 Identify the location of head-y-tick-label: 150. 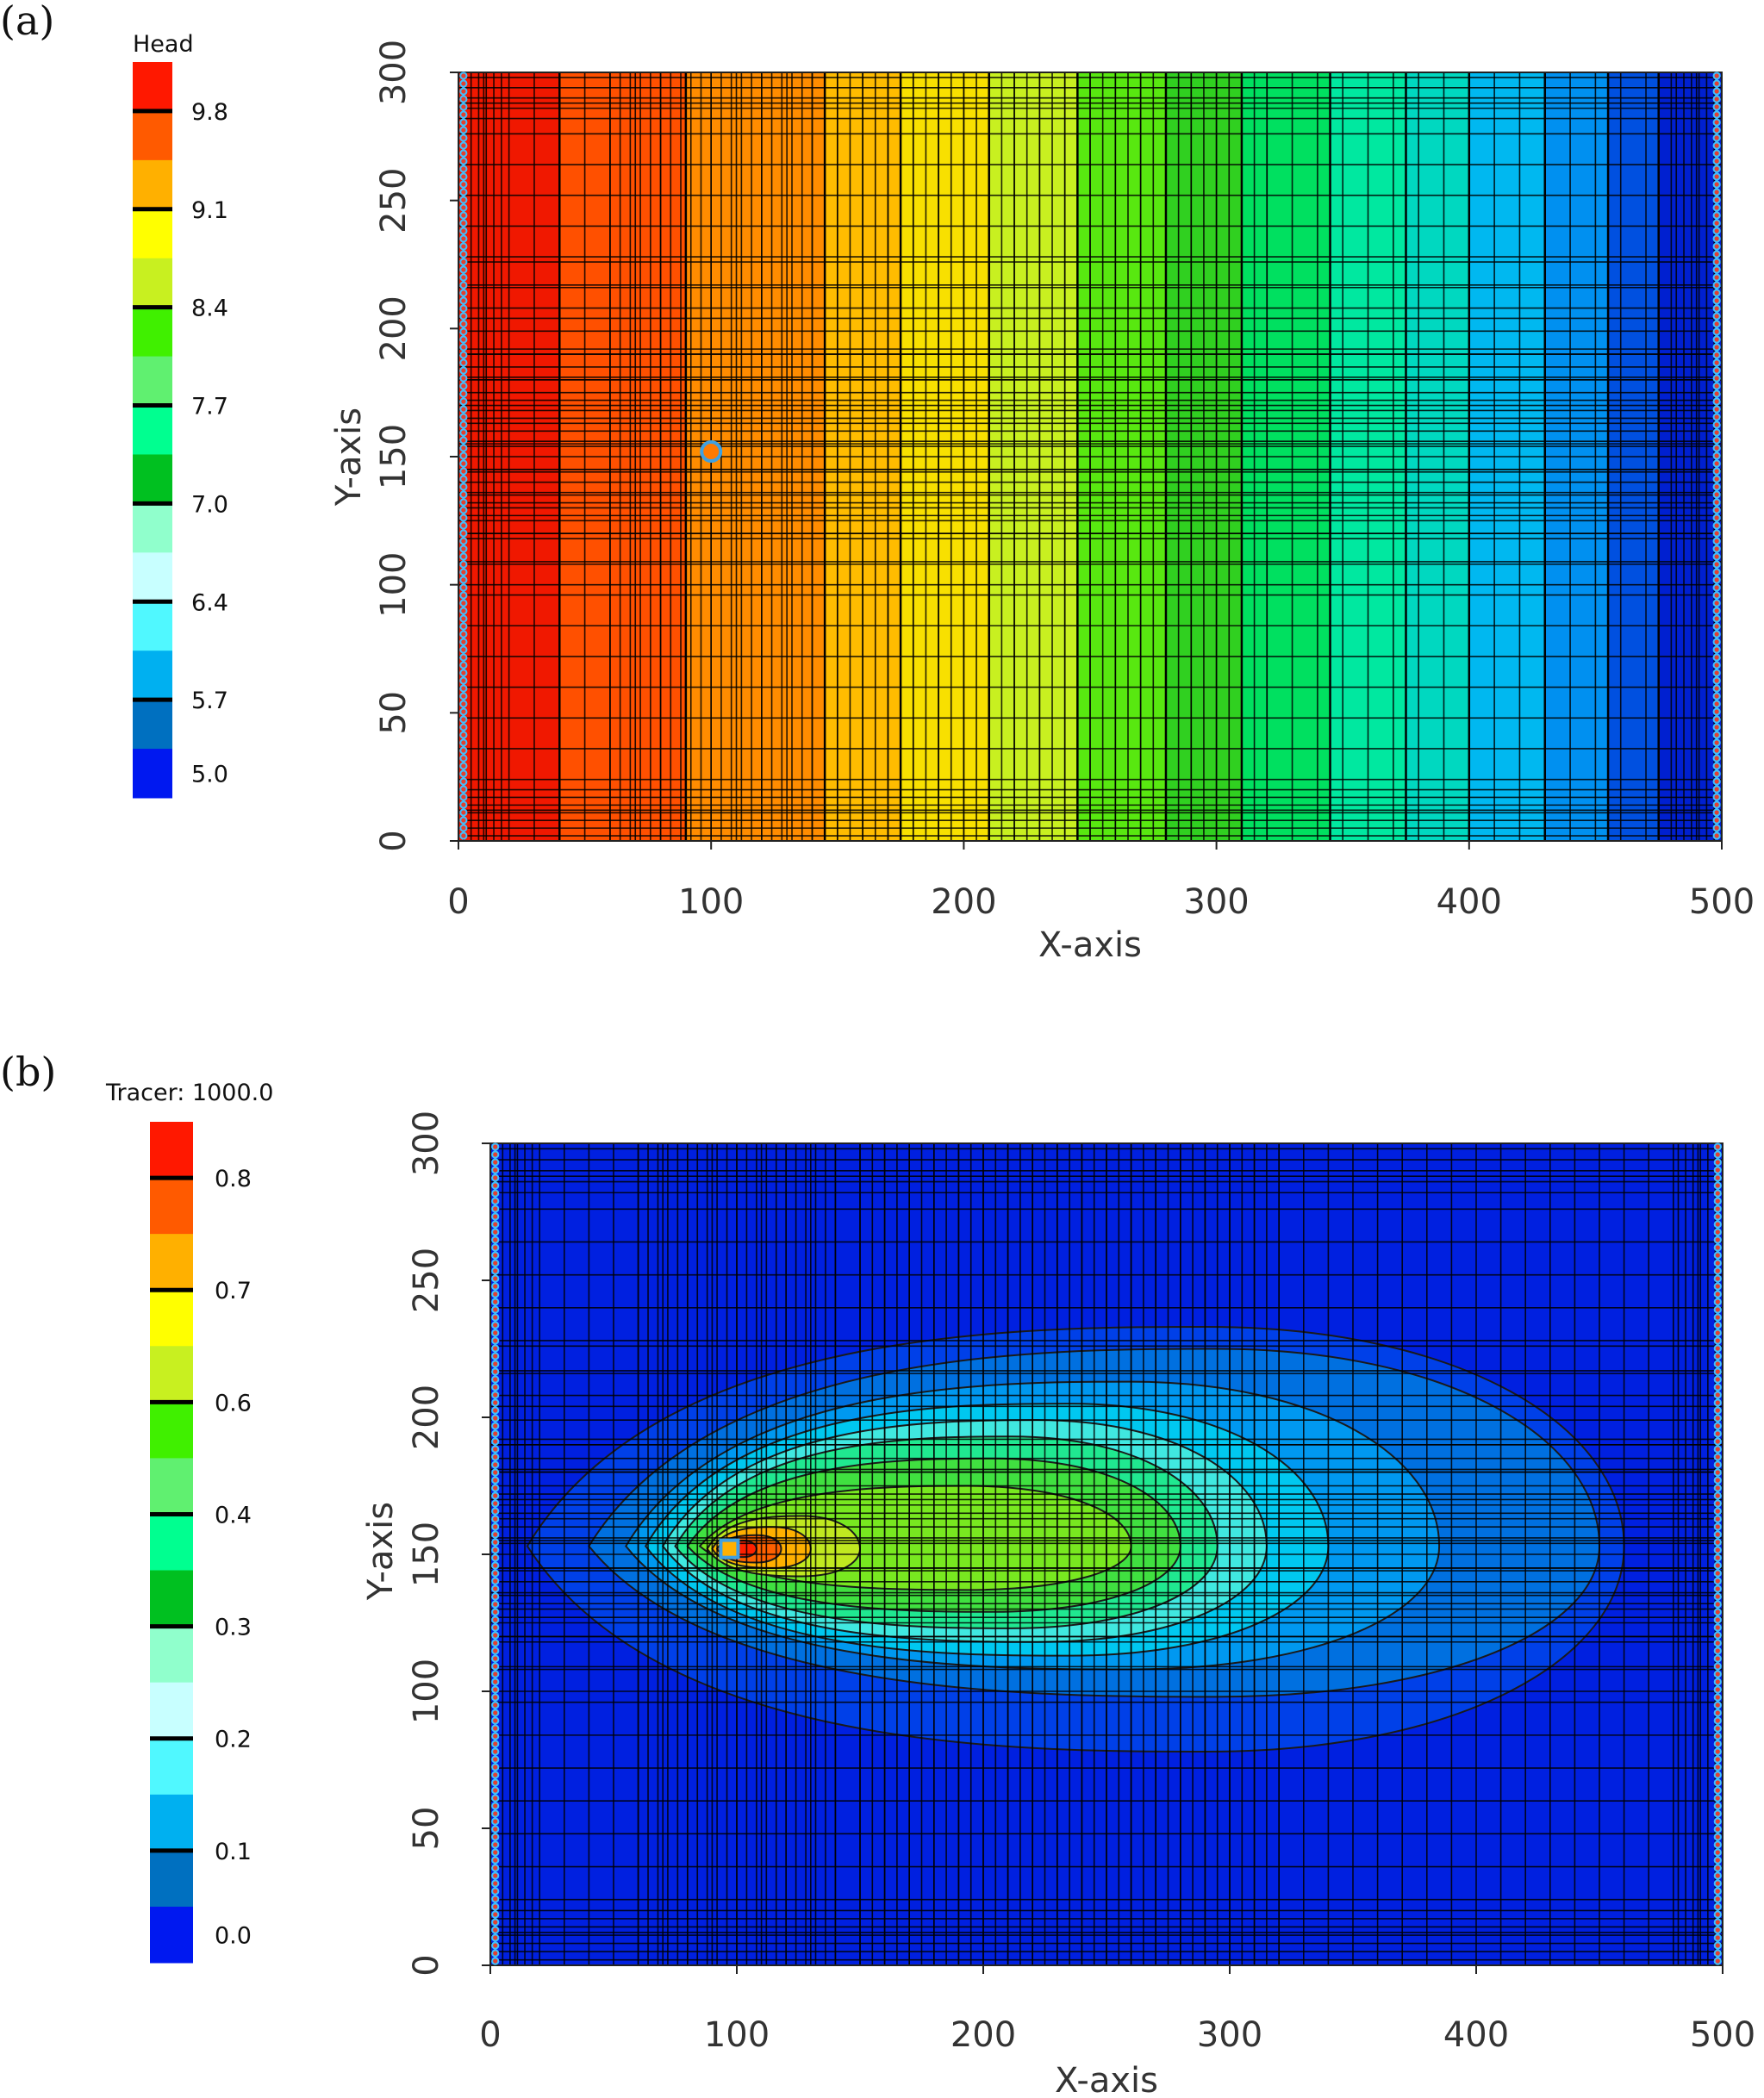
(394, 456).